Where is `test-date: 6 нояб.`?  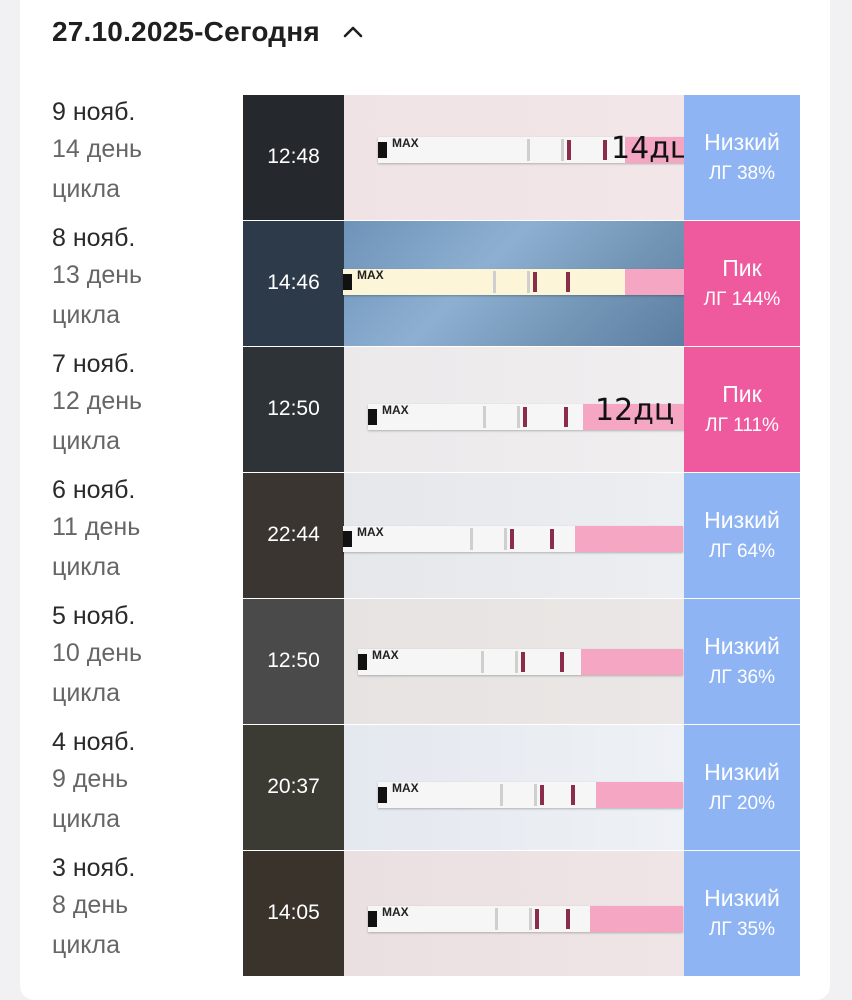 test-date: 6 нояб. is located at coordinates (94, 490).